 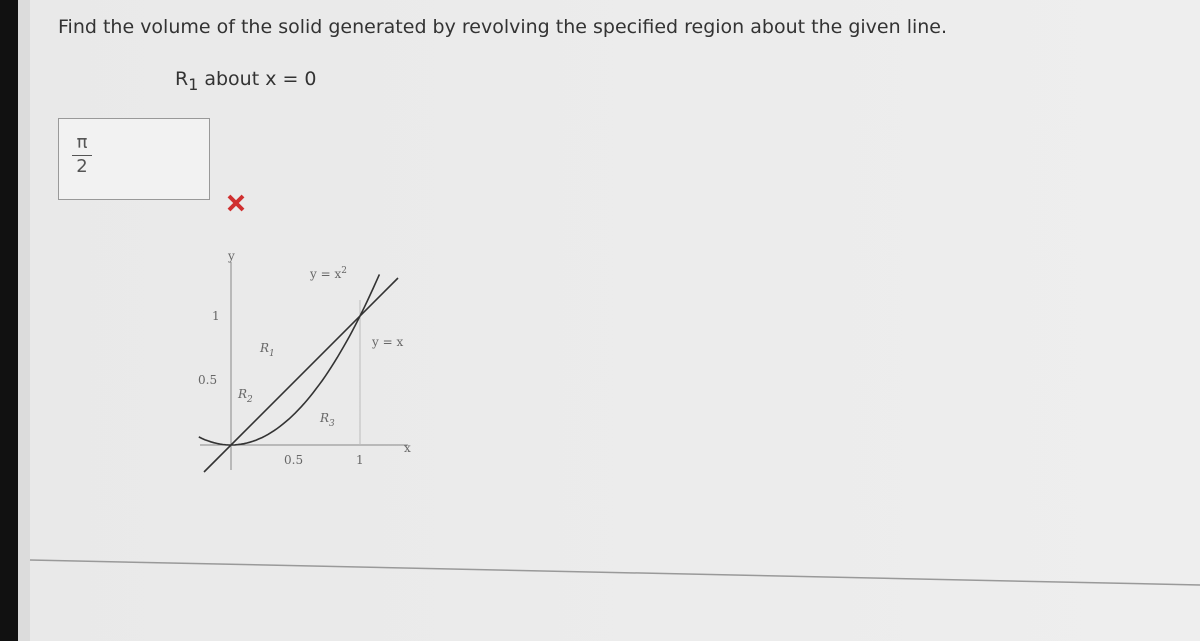 I want to click on line-label: y = x, so click(x=387, y=342).